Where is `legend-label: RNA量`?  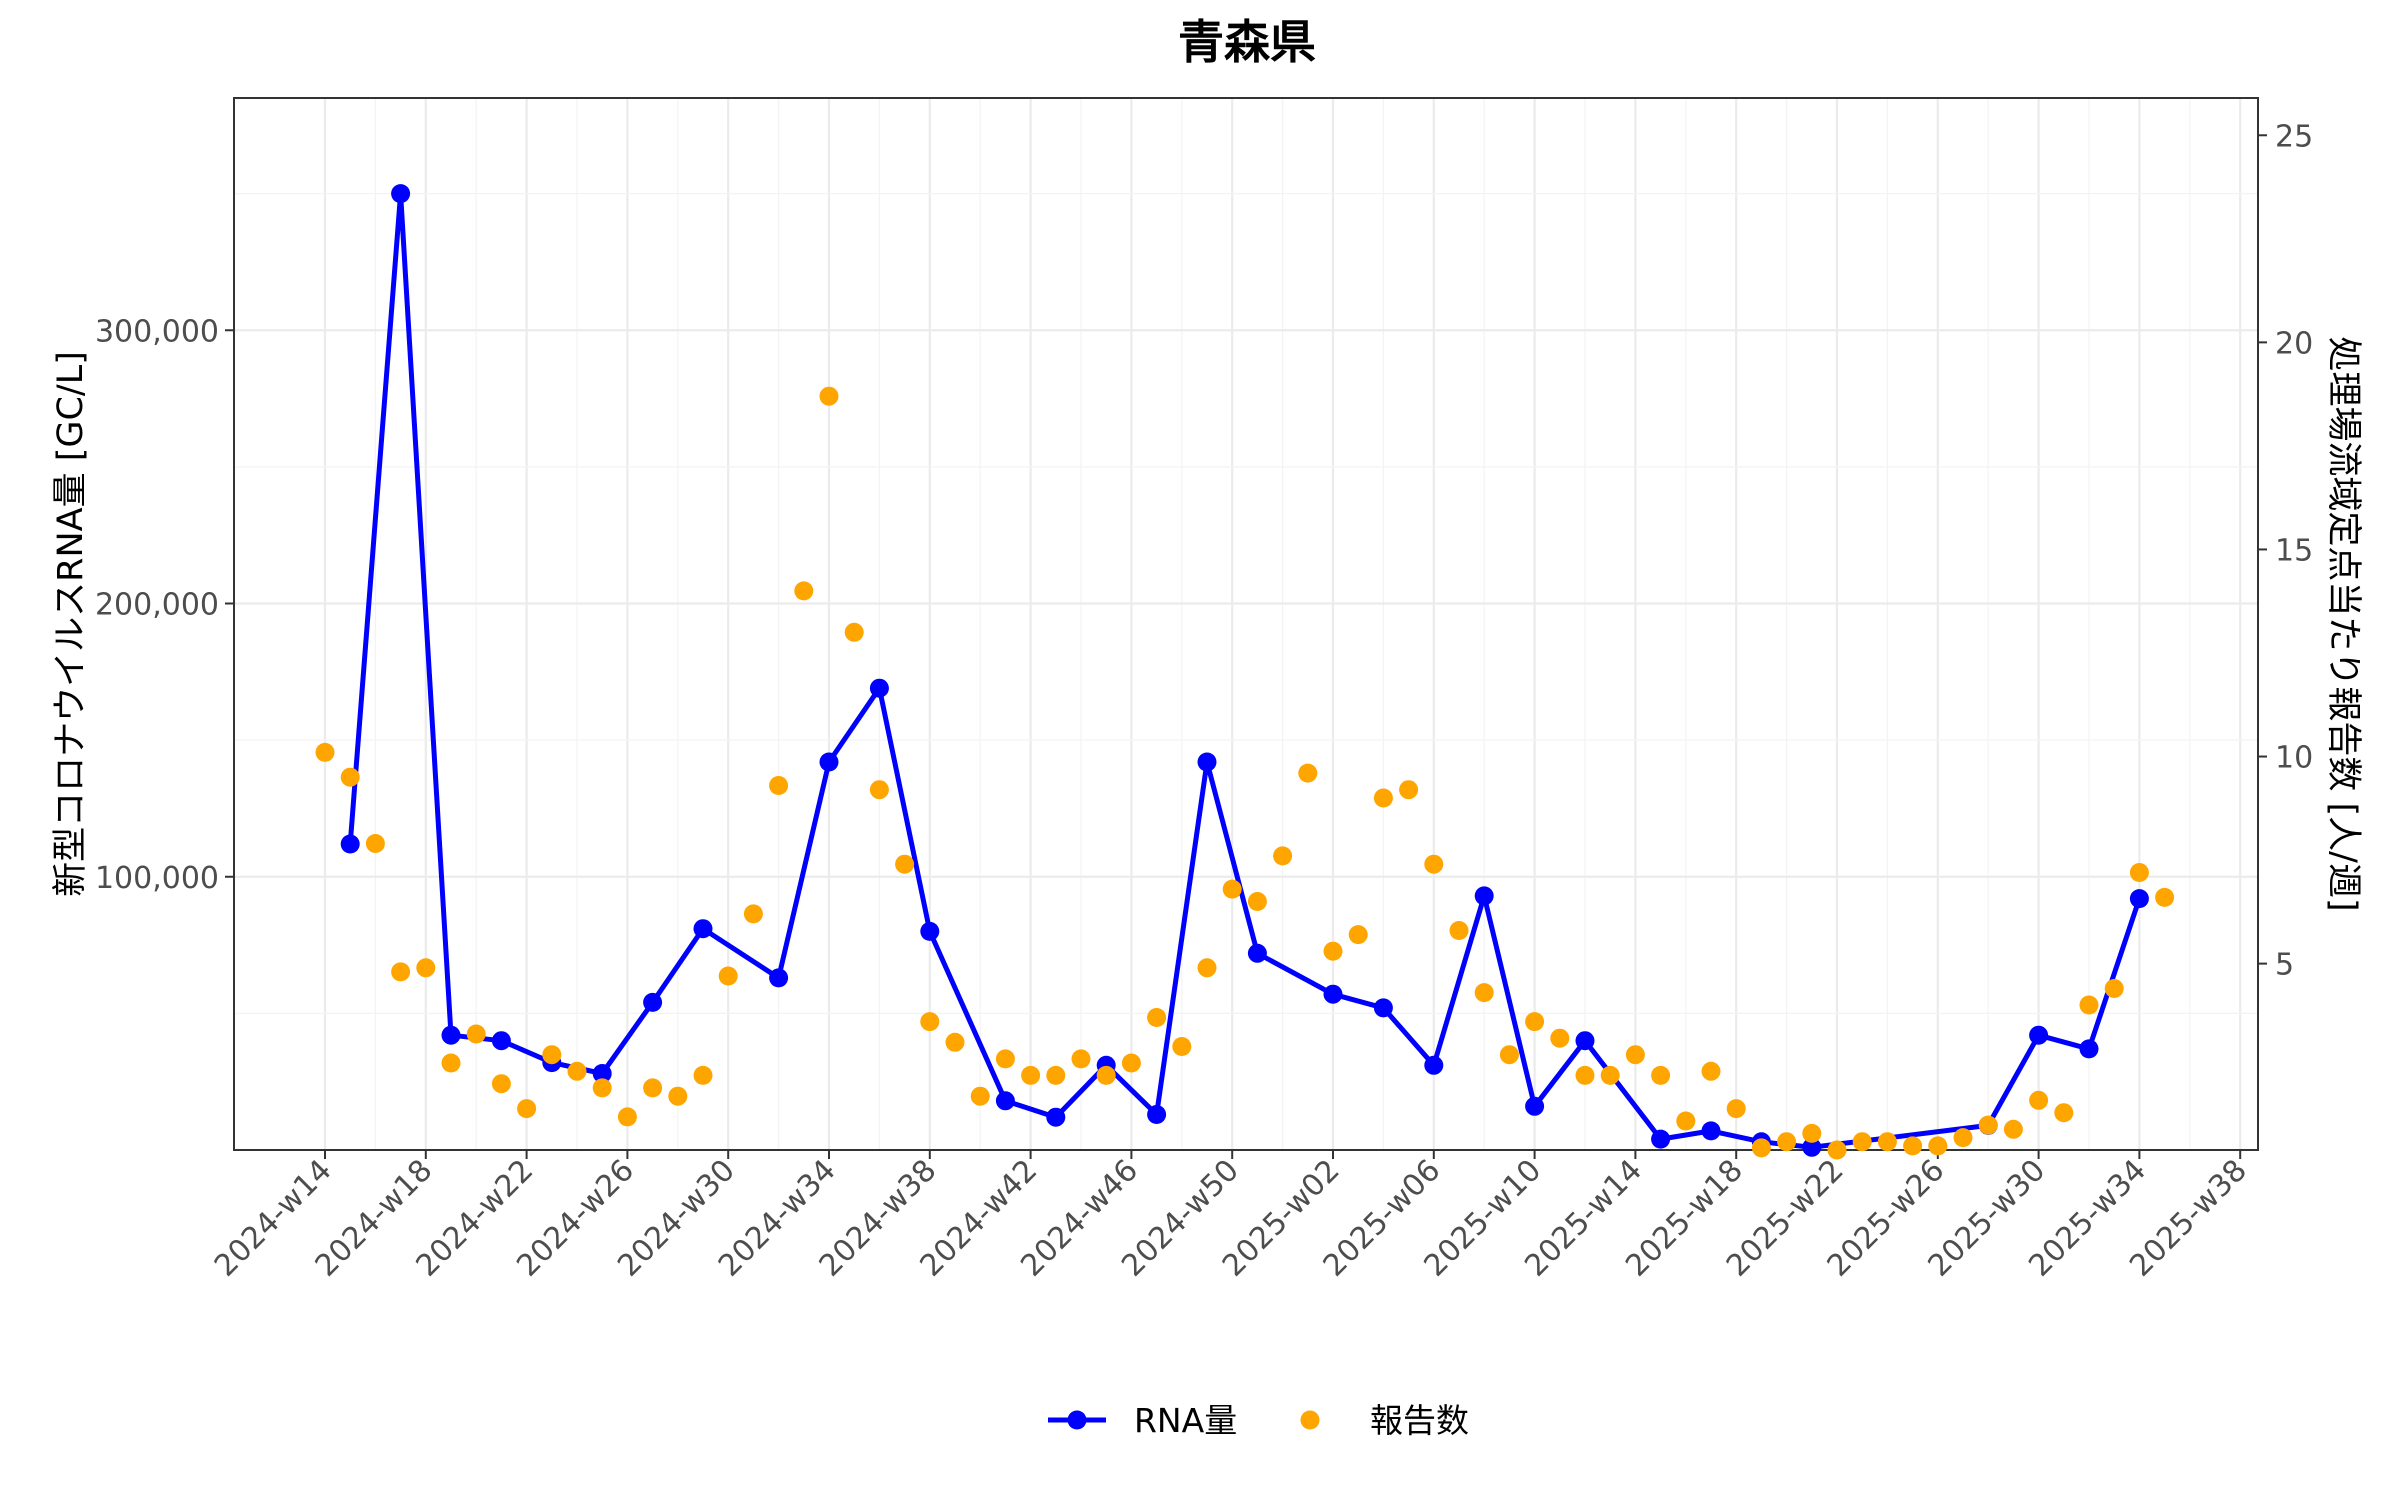 legend-label: RNA量 is located at coordinates (1185, 1420).